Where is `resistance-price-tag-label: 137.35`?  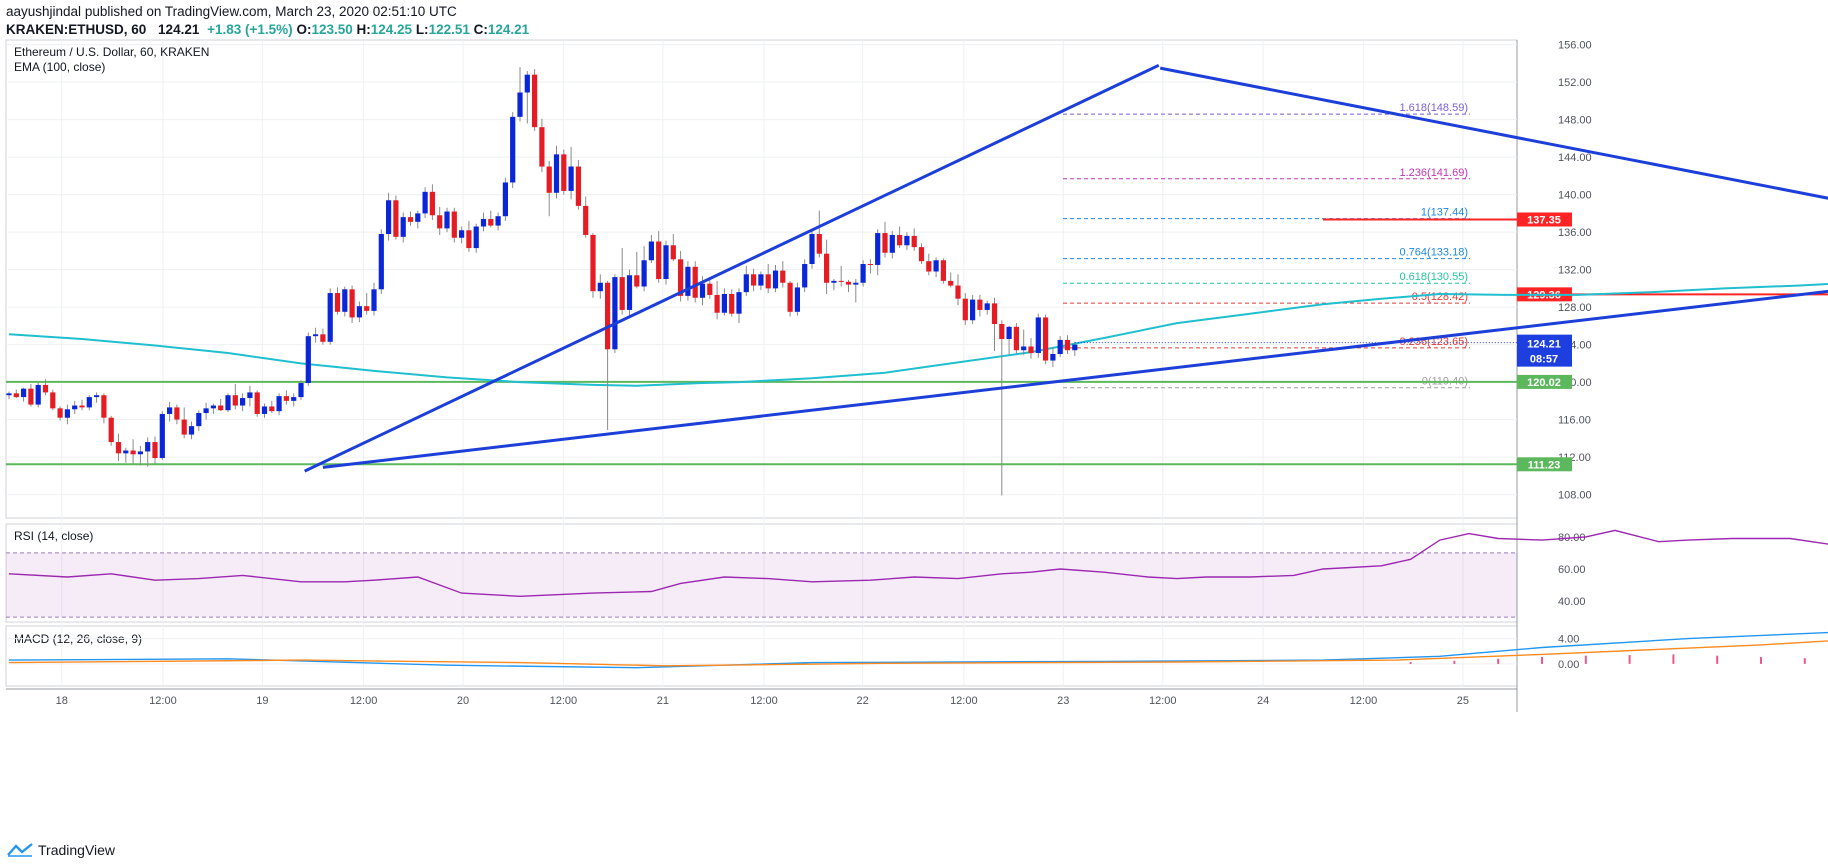 resistance-price-tag-label: 137.35 is located at coordinates (1544, 220).